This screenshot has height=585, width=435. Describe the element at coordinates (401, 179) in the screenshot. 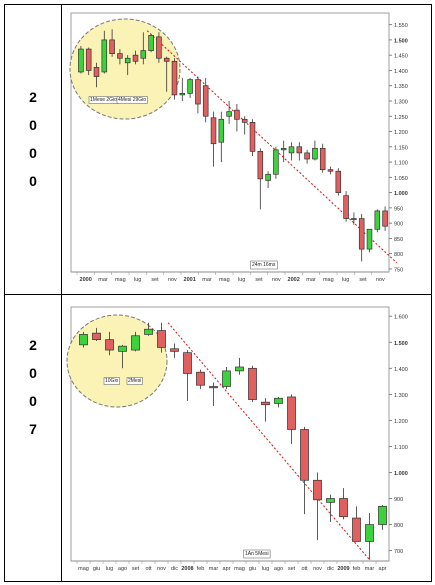

I see `y-tick-label: 1.050` at that location.